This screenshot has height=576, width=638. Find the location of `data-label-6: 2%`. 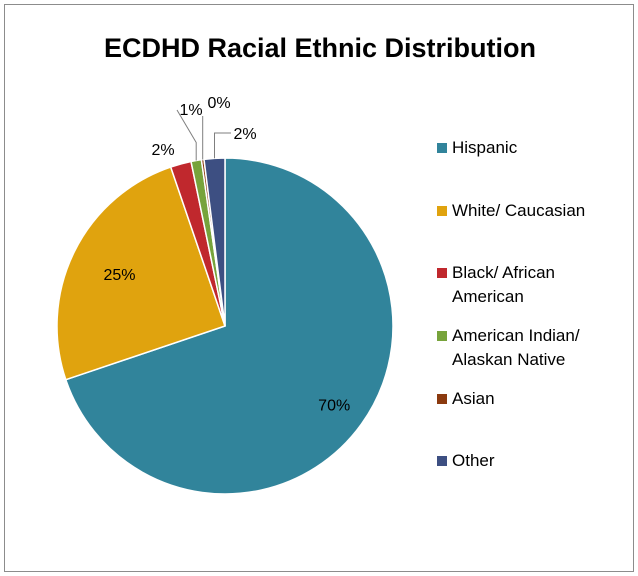

data-label-6: 2% is located at coordinates (244, 134).